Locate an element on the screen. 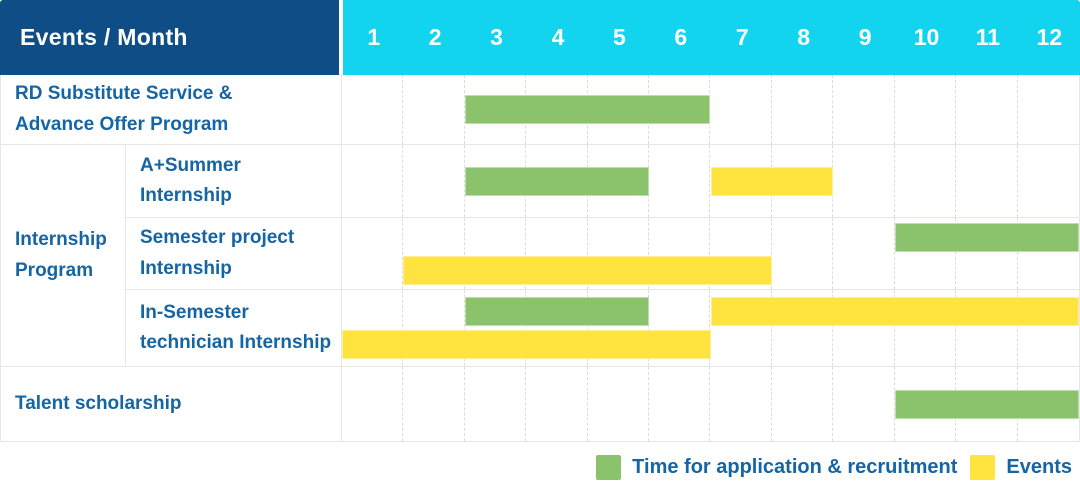  group-label-line: Program is located at coordinates (54, 270).